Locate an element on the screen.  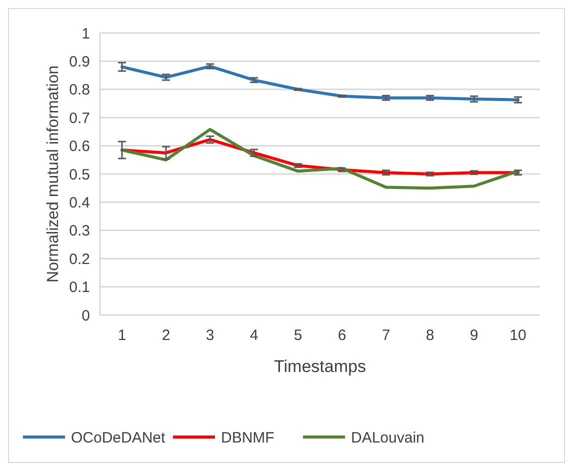
legend-label: OCoDeDANet is located at coordinates (118, 437).